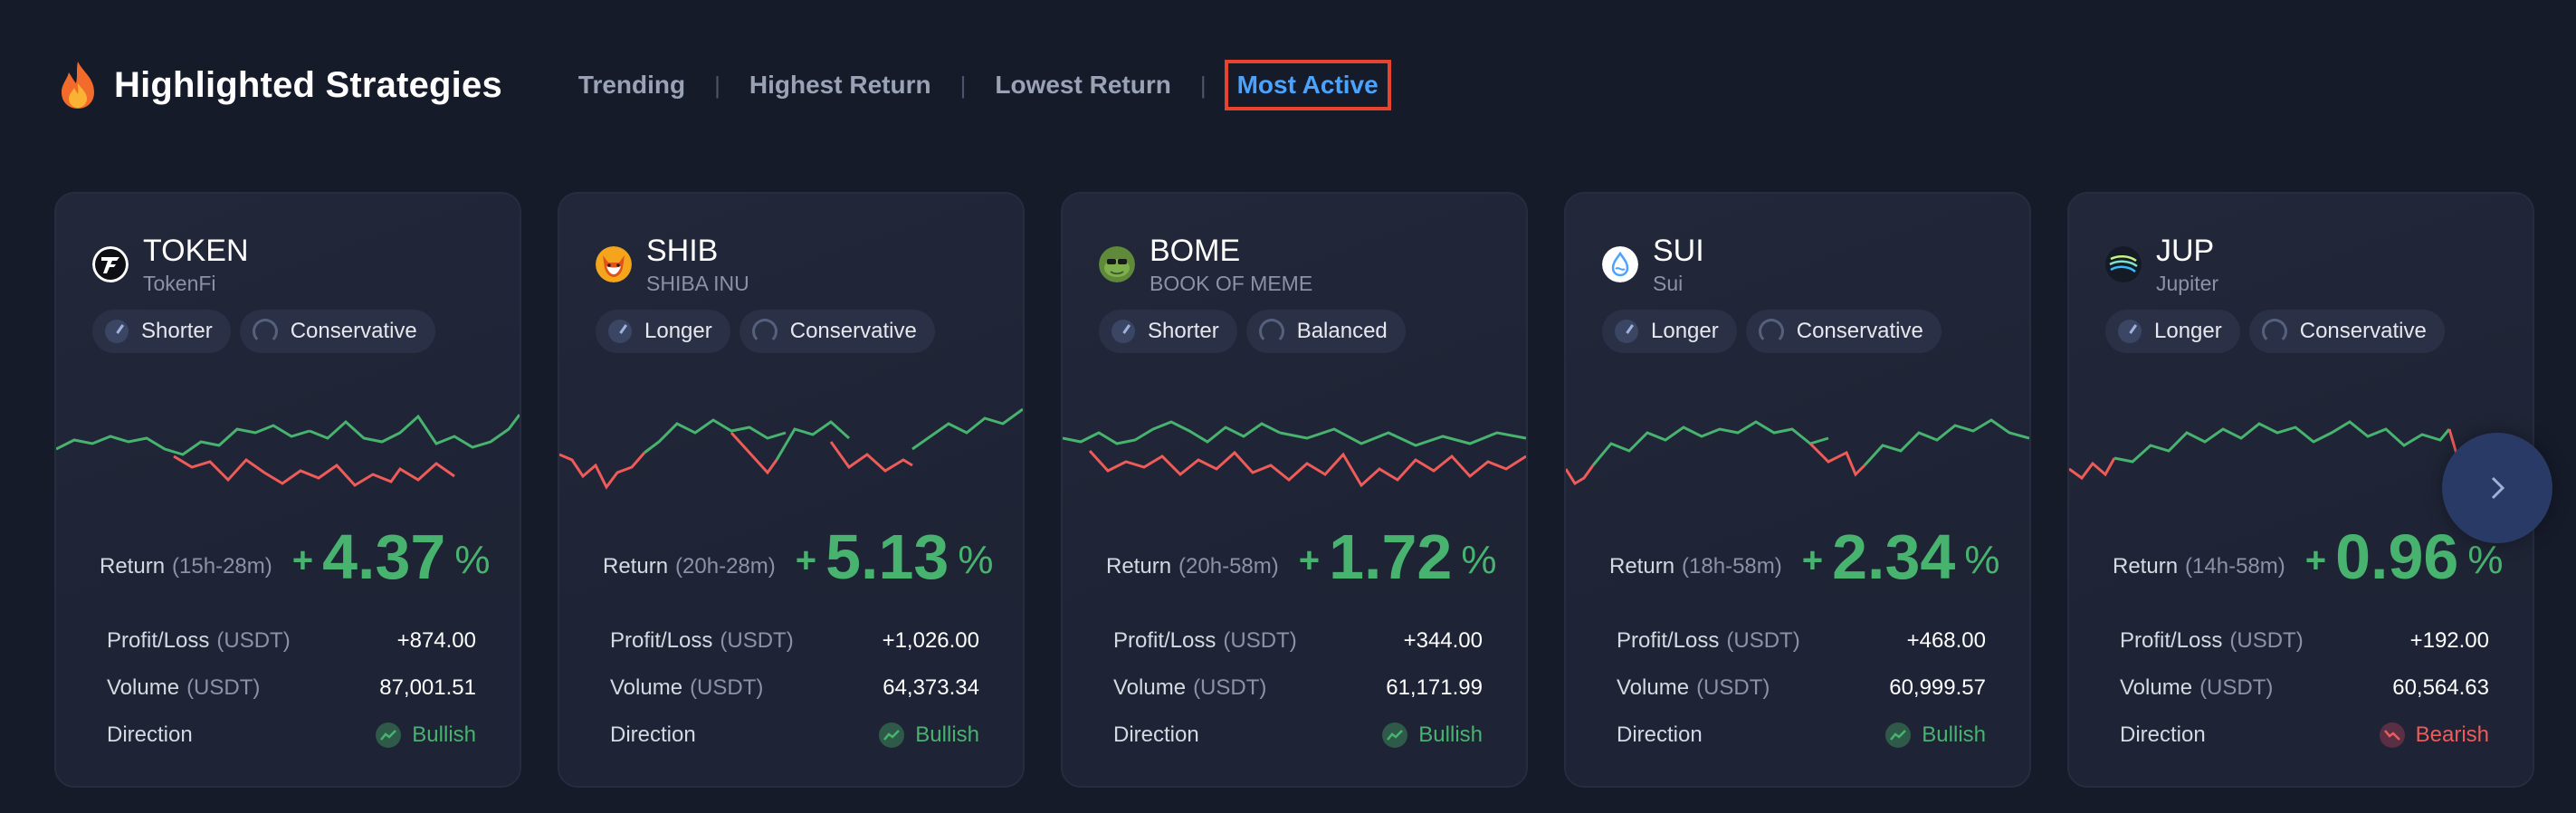 The width and height of the screenshot is (2576, 813). Describe the element at coordinates (295, 554) in the screenshot. I see `return-row: Return (15h-28m) + 4.37 %` at that location.